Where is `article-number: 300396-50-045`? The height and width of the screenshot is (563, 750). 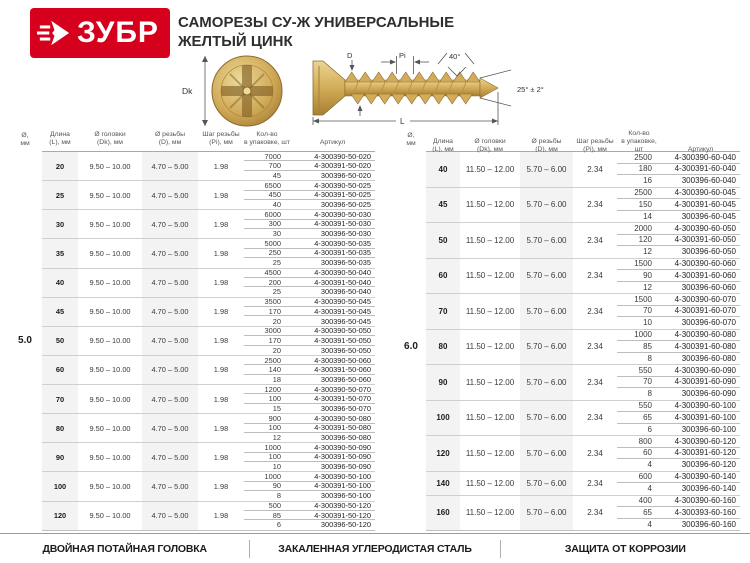
article-number: 300396-50-045 is located at coordinates (345, 321).